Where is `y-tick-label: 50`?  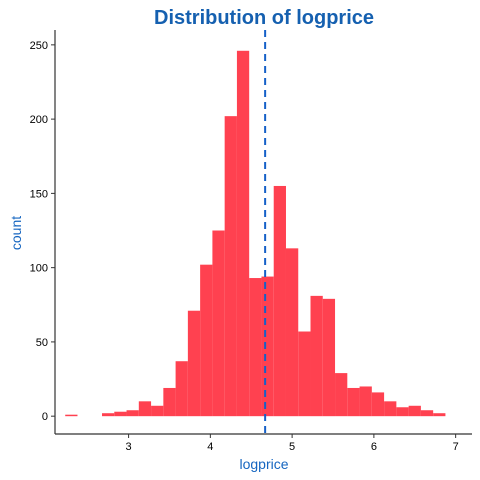 y-tick-label: 50 is located at coordinates (42, 343).